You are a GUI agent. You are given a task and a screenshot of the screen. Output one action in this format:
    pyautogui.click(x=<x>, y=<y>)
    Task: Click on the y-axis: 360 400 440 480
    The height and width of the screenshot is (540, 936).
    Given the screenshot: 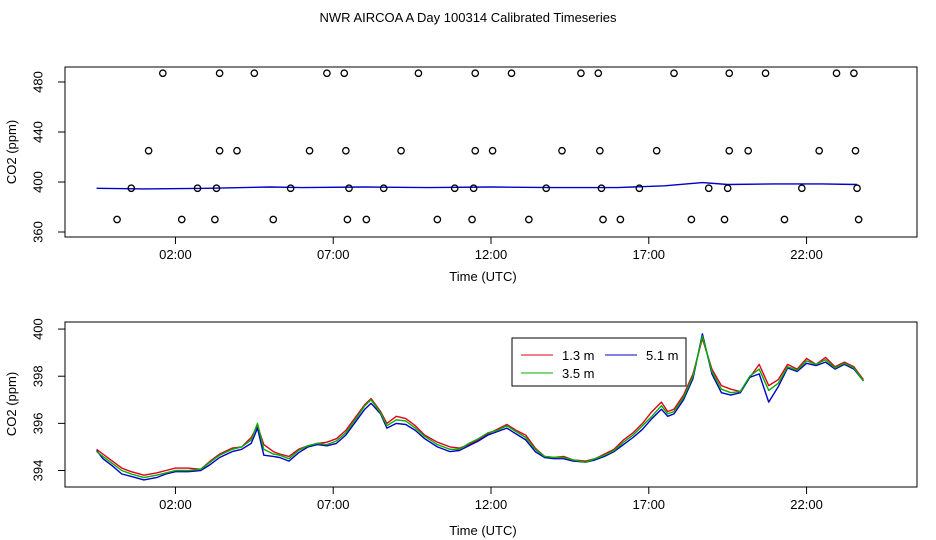 What is the action you would take?
    pyautogui.click(x=48, y=157)
    